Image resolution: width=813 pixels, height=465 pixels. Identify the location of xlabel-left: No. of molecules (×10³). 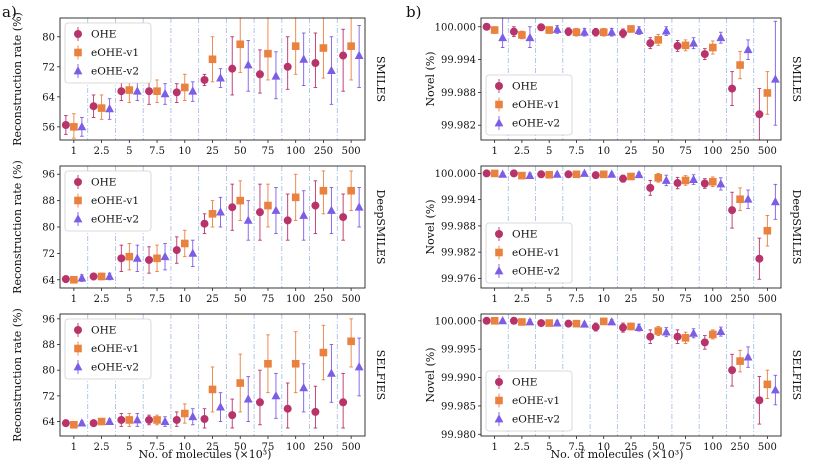
(205, 454).